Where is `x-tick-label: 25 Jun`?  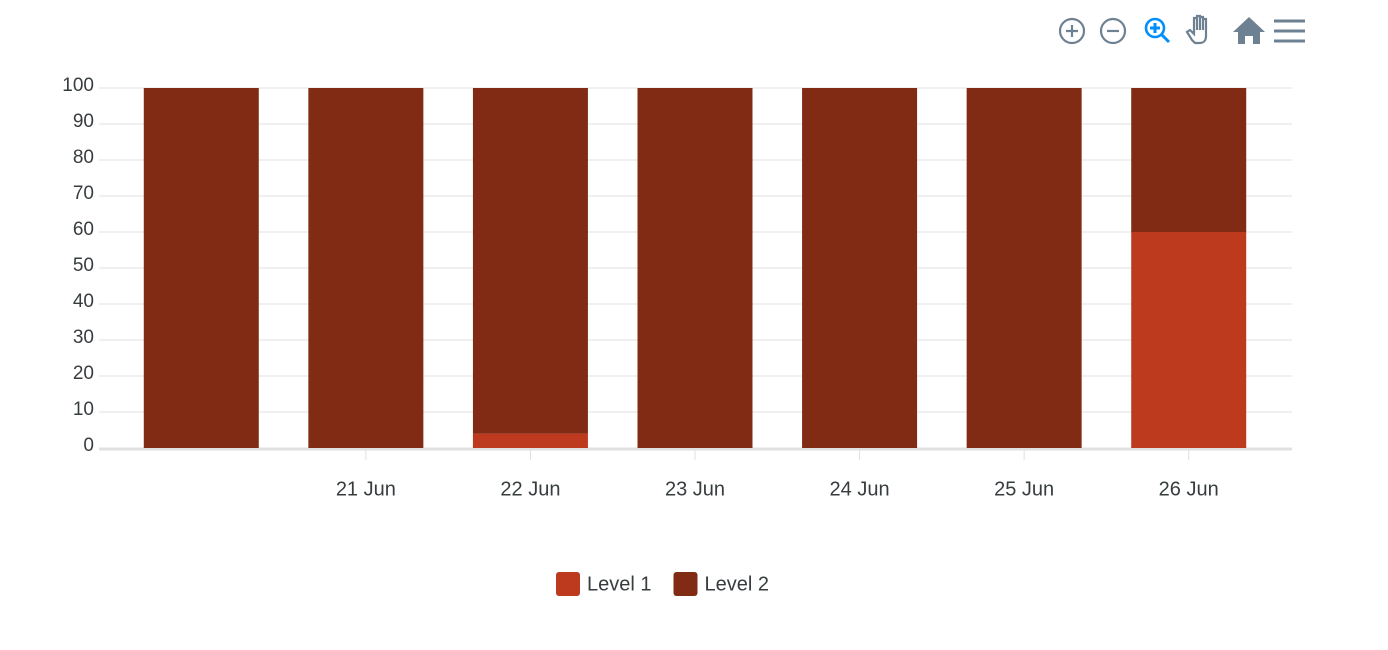 x-tick-label: 25 Jun is located at coordinates (1024, 489).